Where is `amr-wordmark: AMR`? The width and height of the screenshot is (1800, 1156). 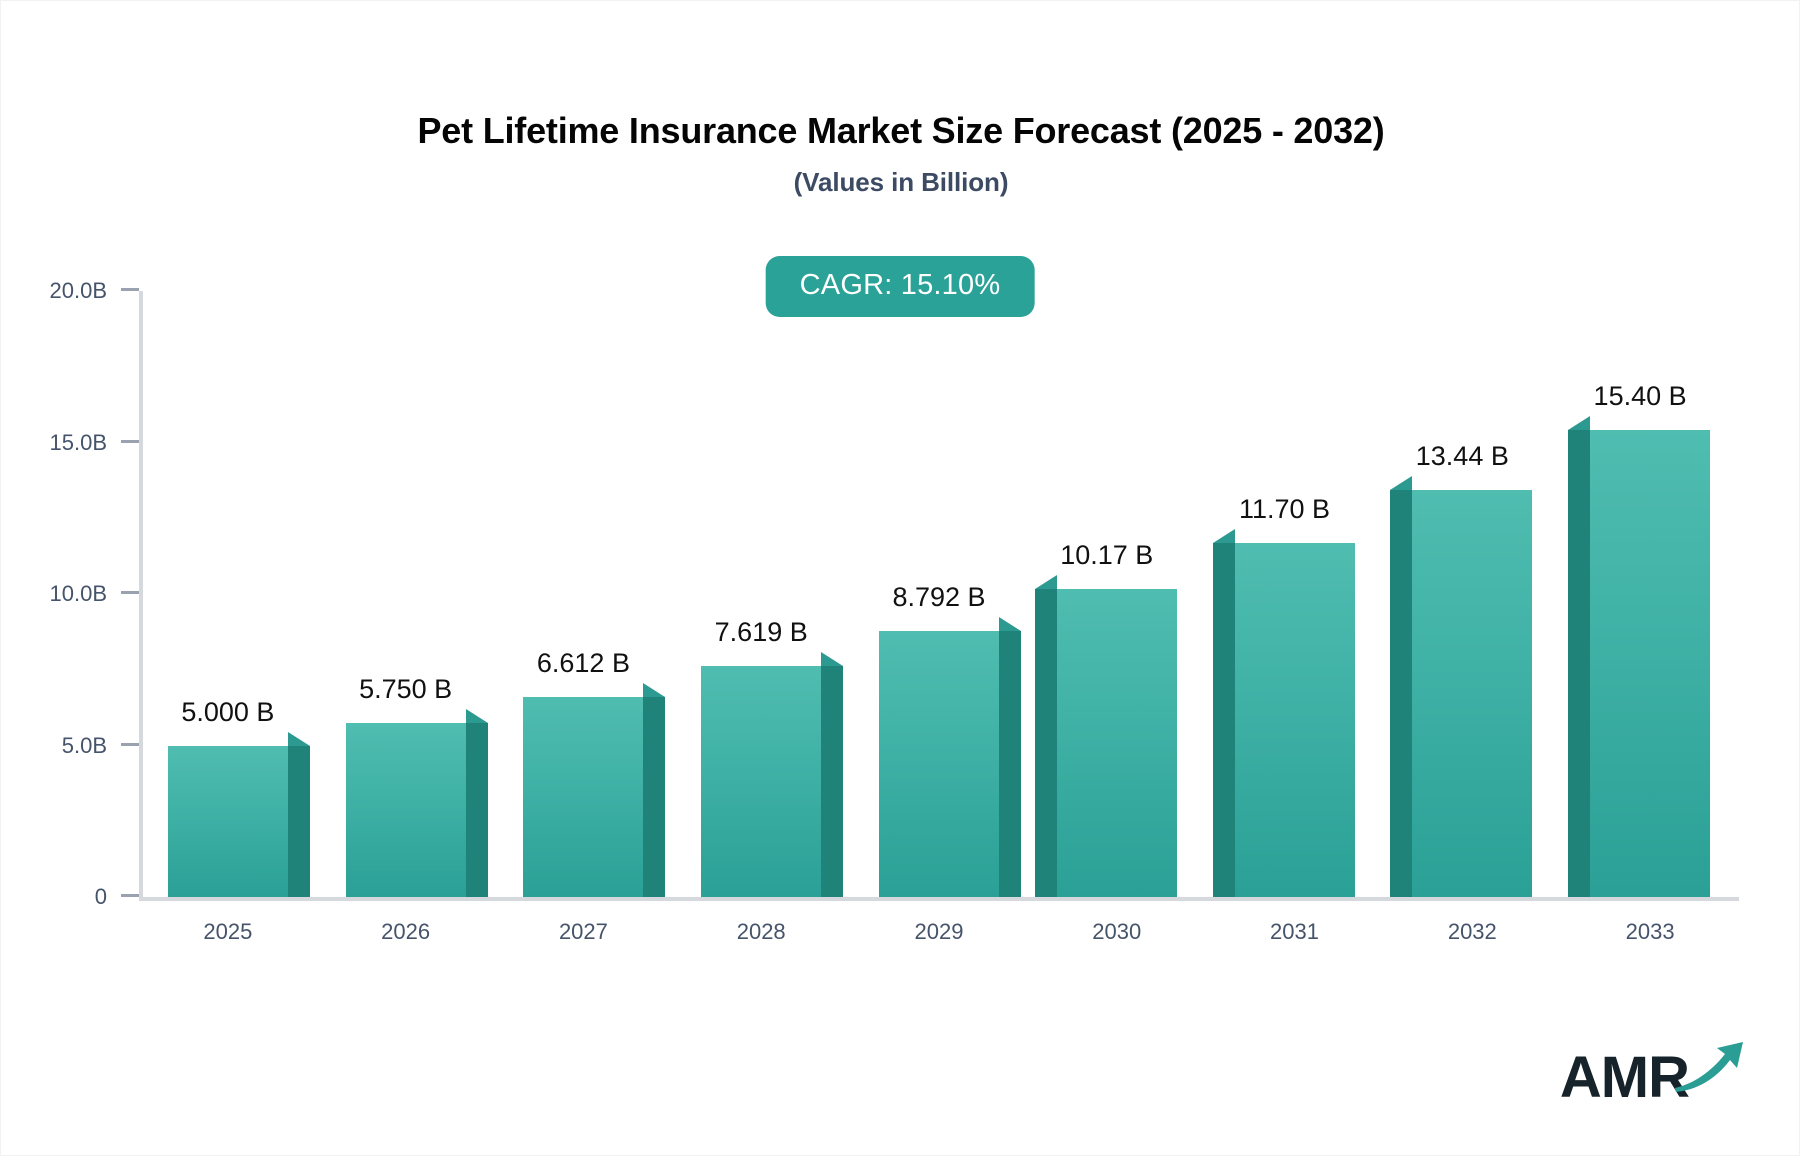
amr-wordmark: AMR is located at coordinates (1624, 1077).